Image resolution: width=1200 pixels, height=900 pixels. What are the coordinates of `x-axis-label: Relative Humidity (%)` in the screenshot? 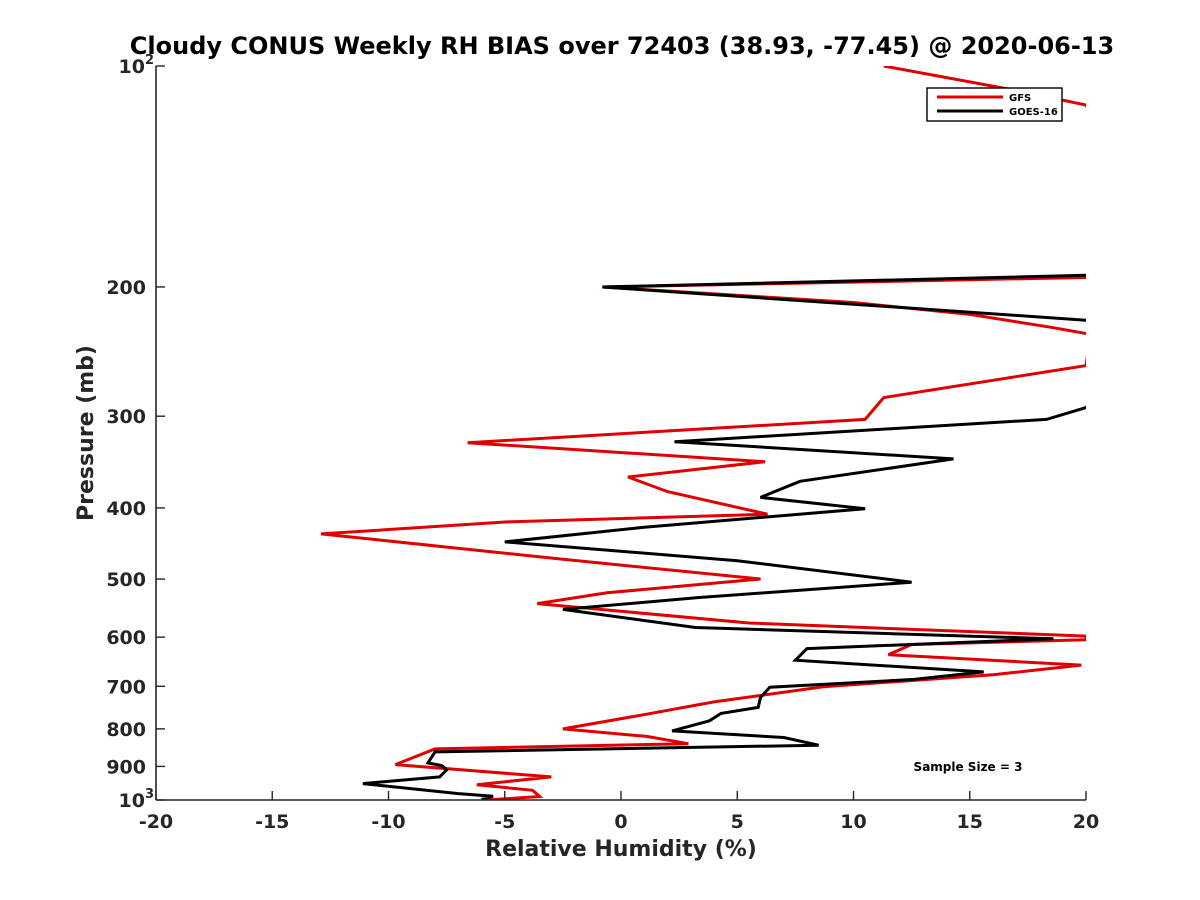 It's located at (621, 849).